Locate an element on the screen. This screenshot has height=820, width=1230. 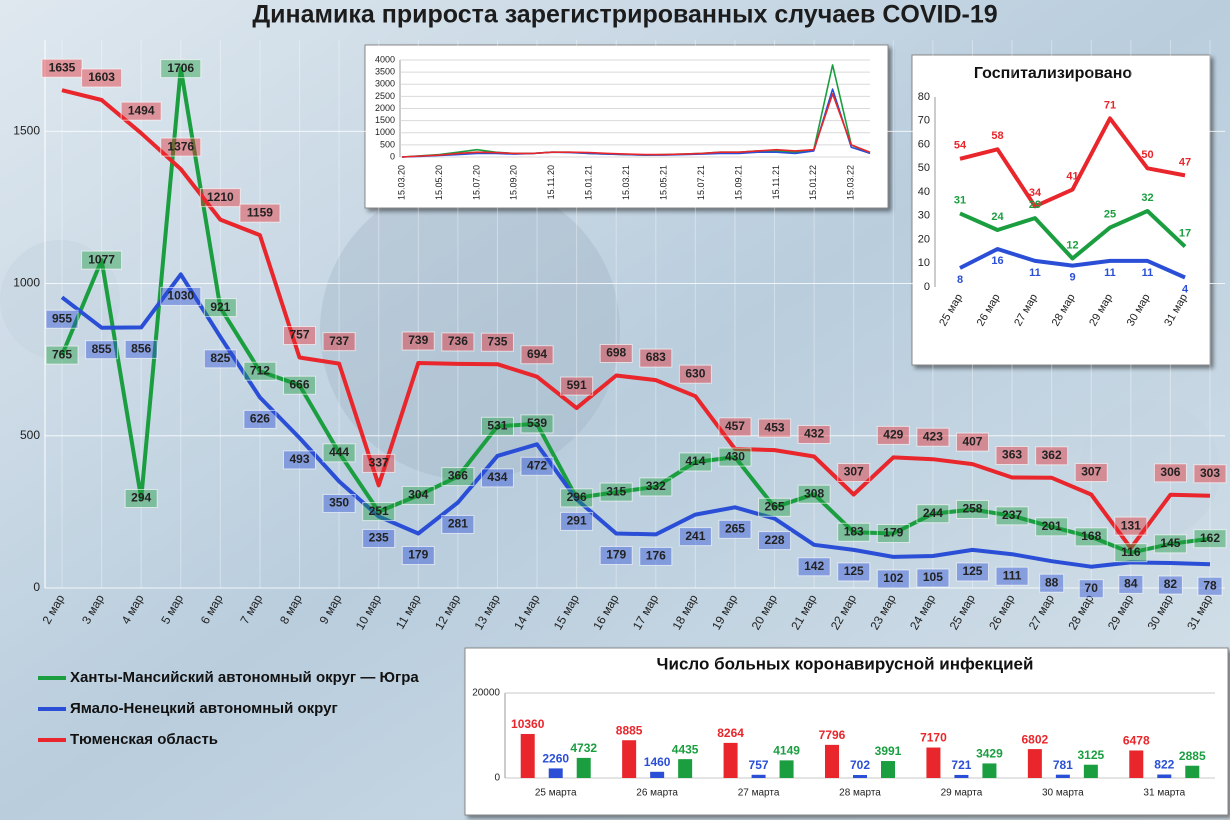
data-label: 856 is located at coordinates (141, 349).